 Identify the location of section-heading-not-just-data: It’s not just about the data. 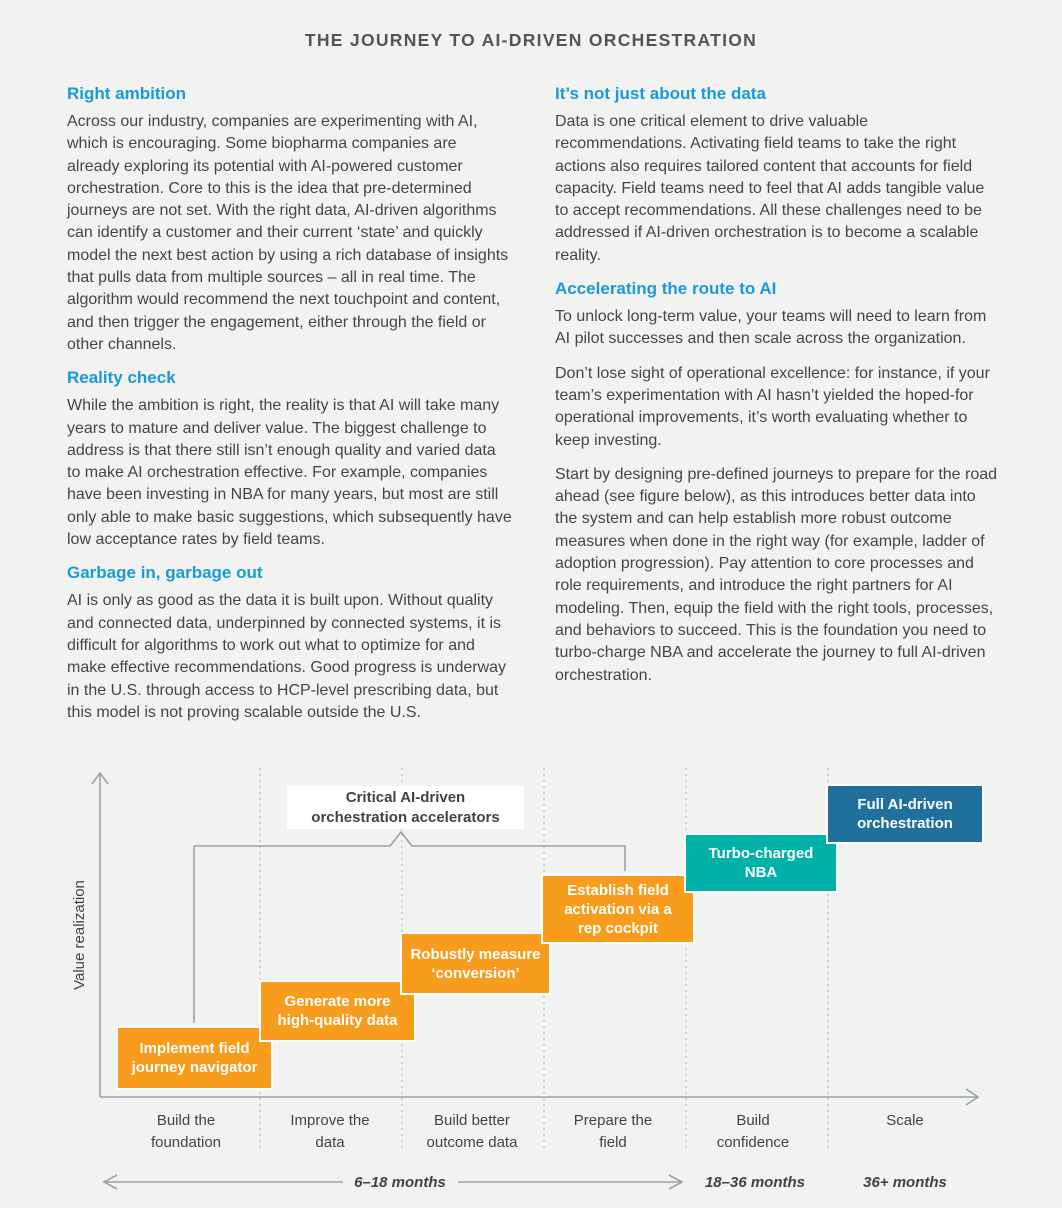
(660, 93).